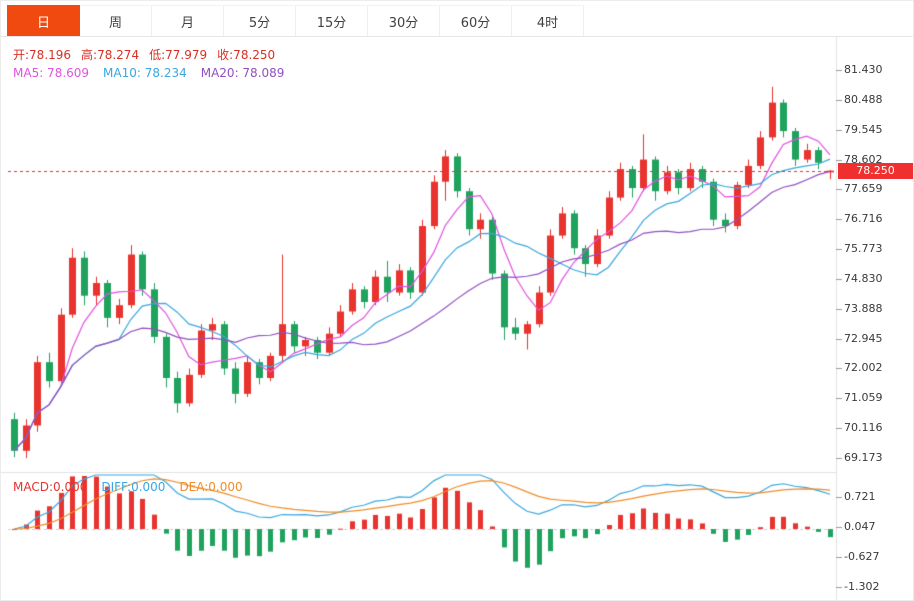 The width and height of the screenshot is (914, 601). Describe the element at coordinates (110, 55) in the screenshot. I see `high-value: 高:78.274` at that location.